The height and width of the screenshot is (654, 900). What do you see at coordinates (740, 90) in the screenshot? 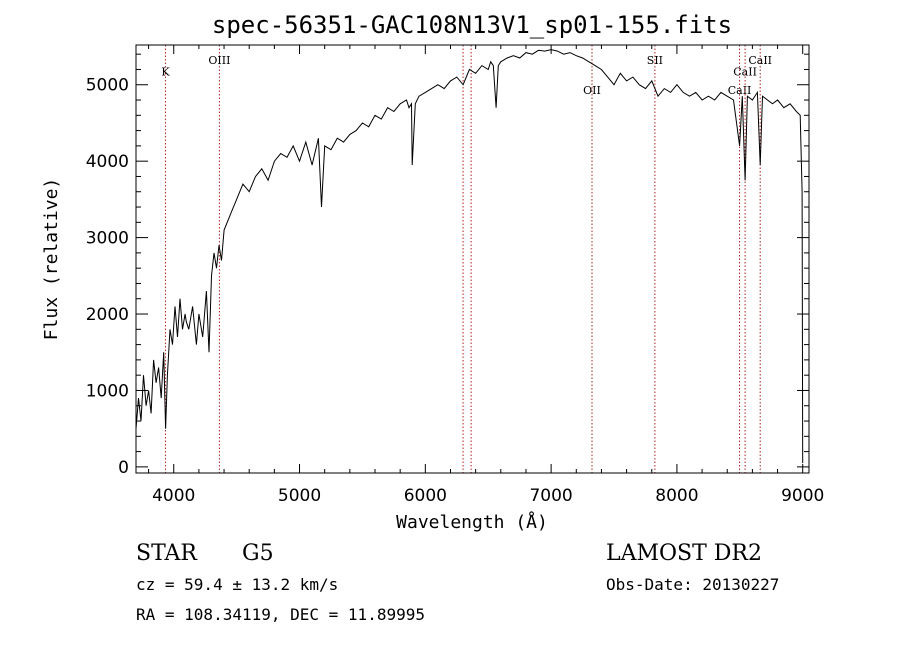
I see `line-marker-label-6: CaII` at bounding box center [740, 90].